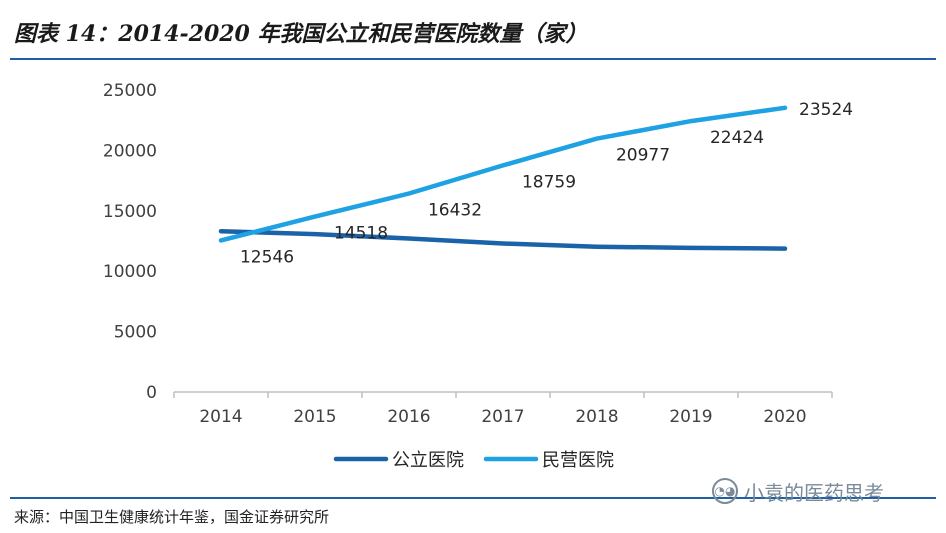  What do you see at coordinates (408, 417) in the screenshot?
I see `x-tick-label: 2016` at bounding box center [408, 417].